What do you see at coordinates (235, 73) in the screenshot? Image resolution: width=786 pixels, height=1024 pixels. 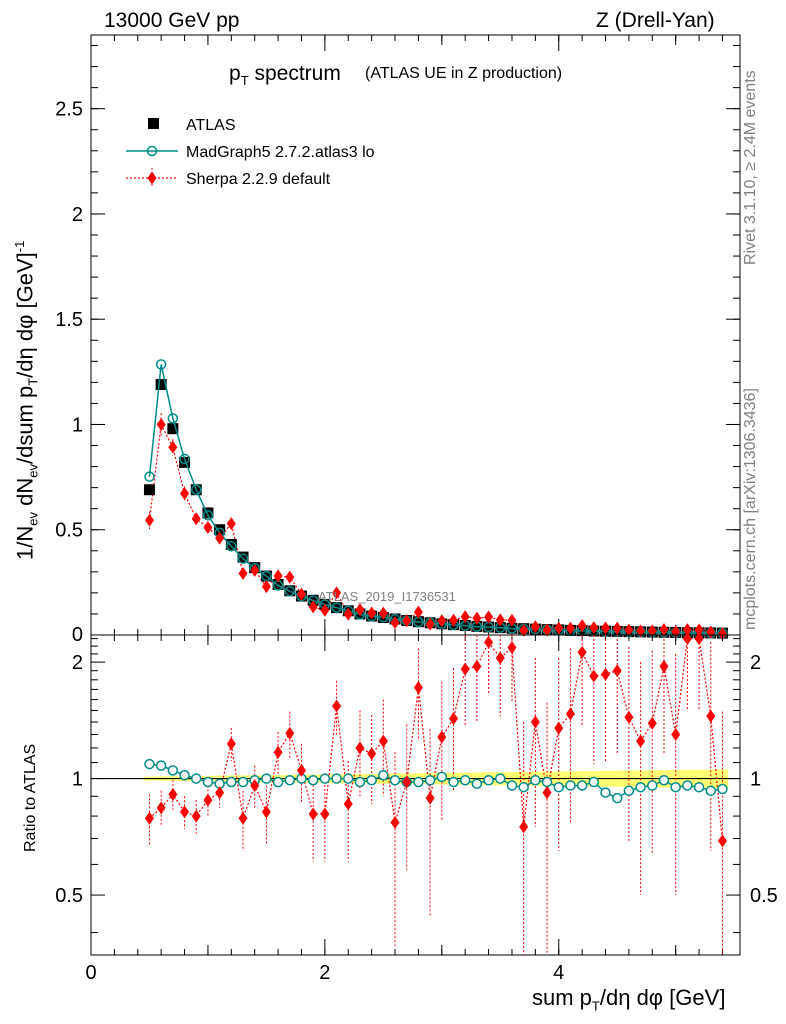 I see `title-main: p` at bounding box center [235, 73].